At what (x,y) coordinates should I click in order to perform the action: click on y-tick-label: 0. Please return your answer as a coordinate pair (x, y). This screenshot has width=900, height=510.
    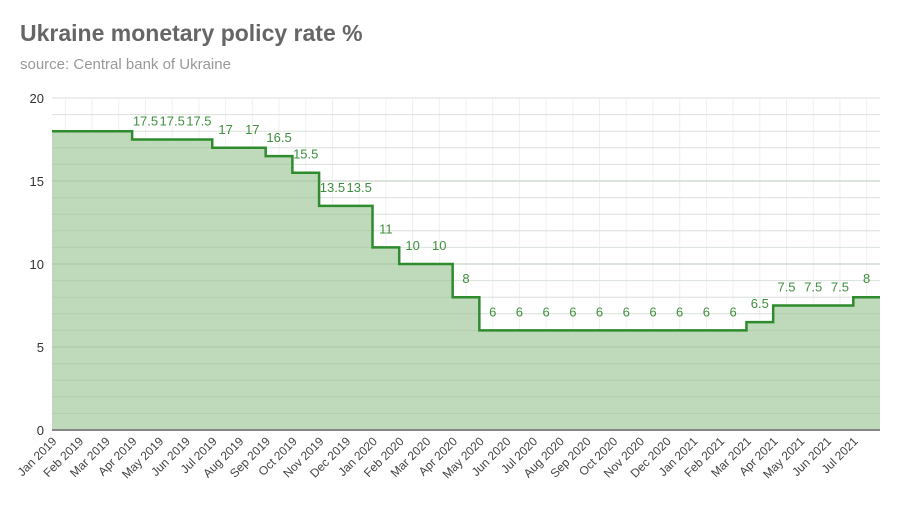
    Looking at the image, I should click on (40, 430).